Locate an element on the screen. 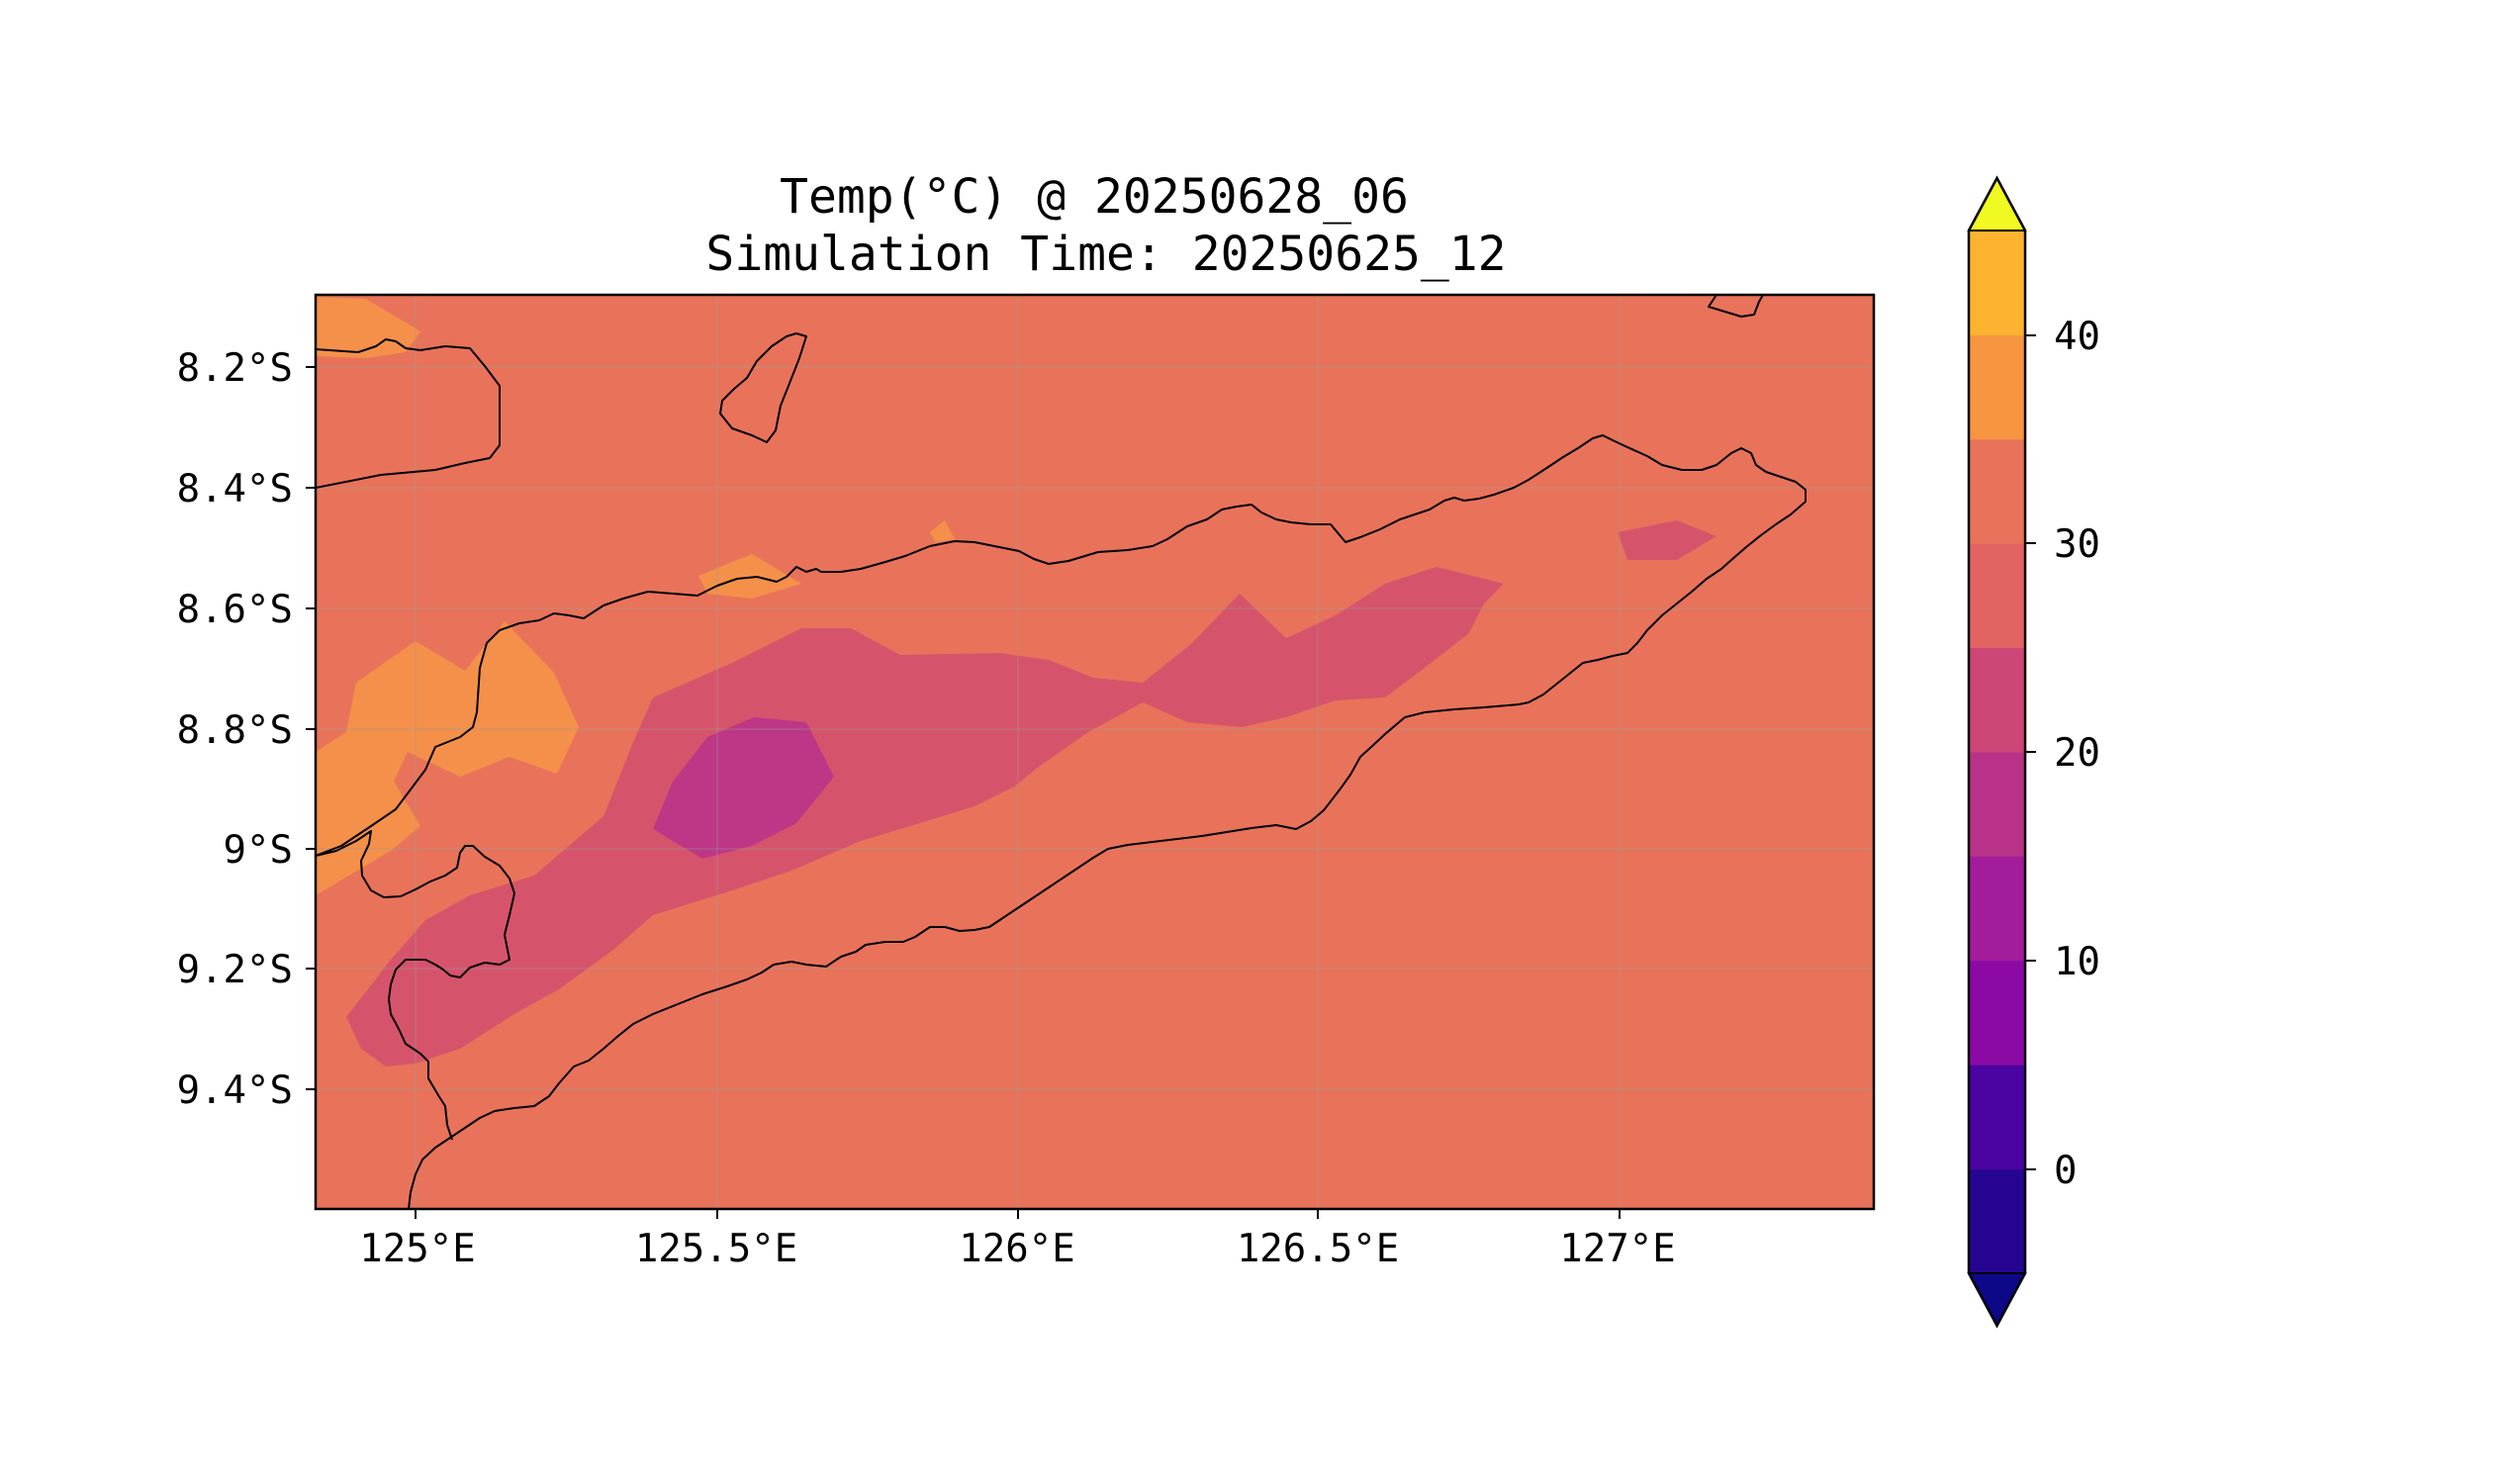 This screenshot has height=1484, width=2504. y-tick-label: 8.6°S is located at coordinates (235, 610).